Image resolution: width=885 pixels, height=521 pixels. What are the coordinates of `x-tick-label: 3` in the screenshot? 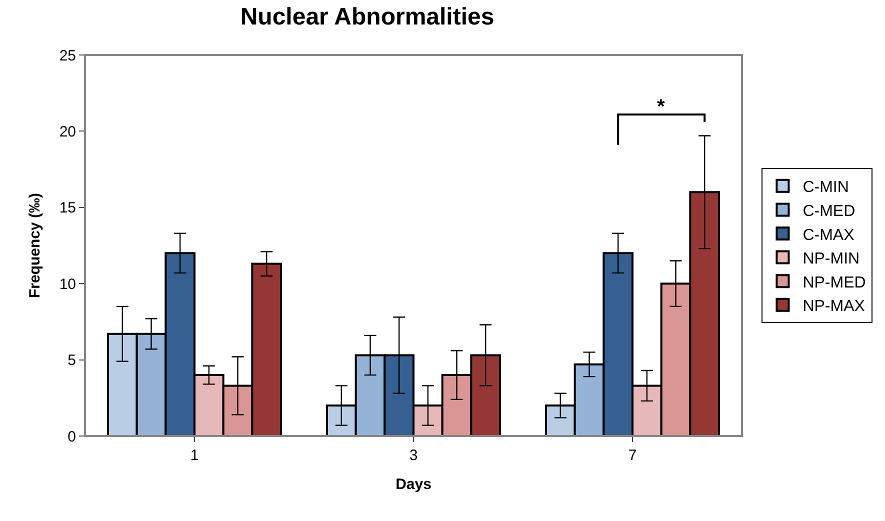 It's located at (413, 455).